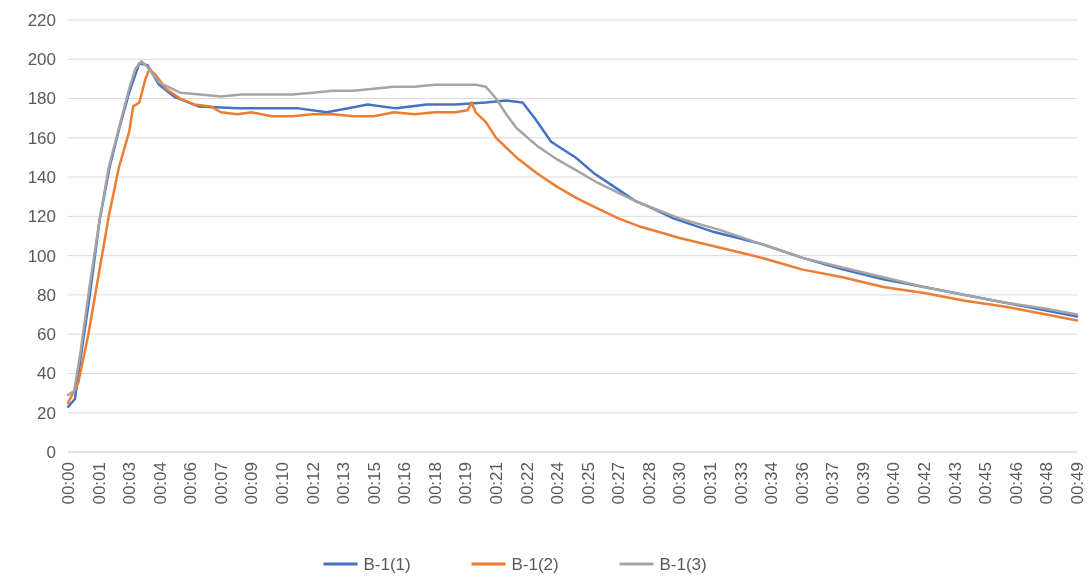 The height and width of the screenshot is (578, 1091). What do you see at coordinates (772, 483) in the screenshot?
I see `x-tick-label: 00:34` at bounding box center [772, 483].